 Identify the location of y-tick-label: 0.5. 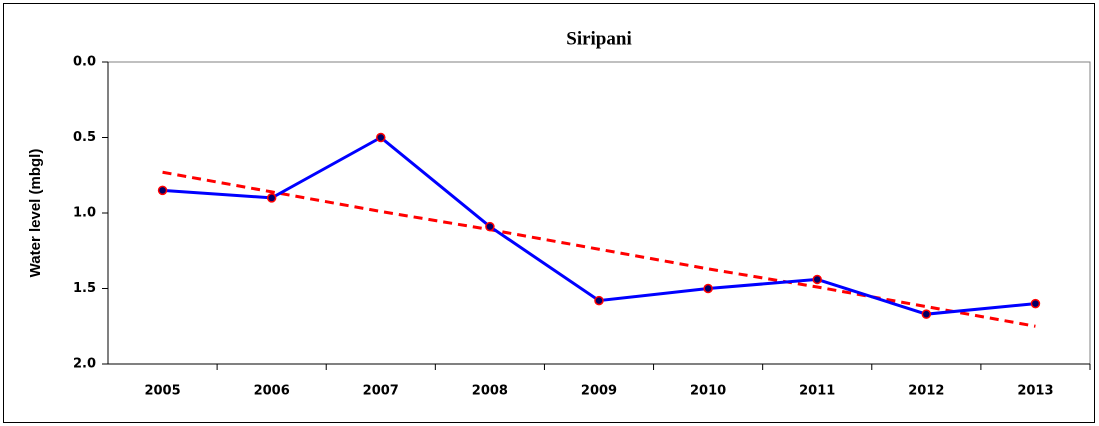
(84, 137).